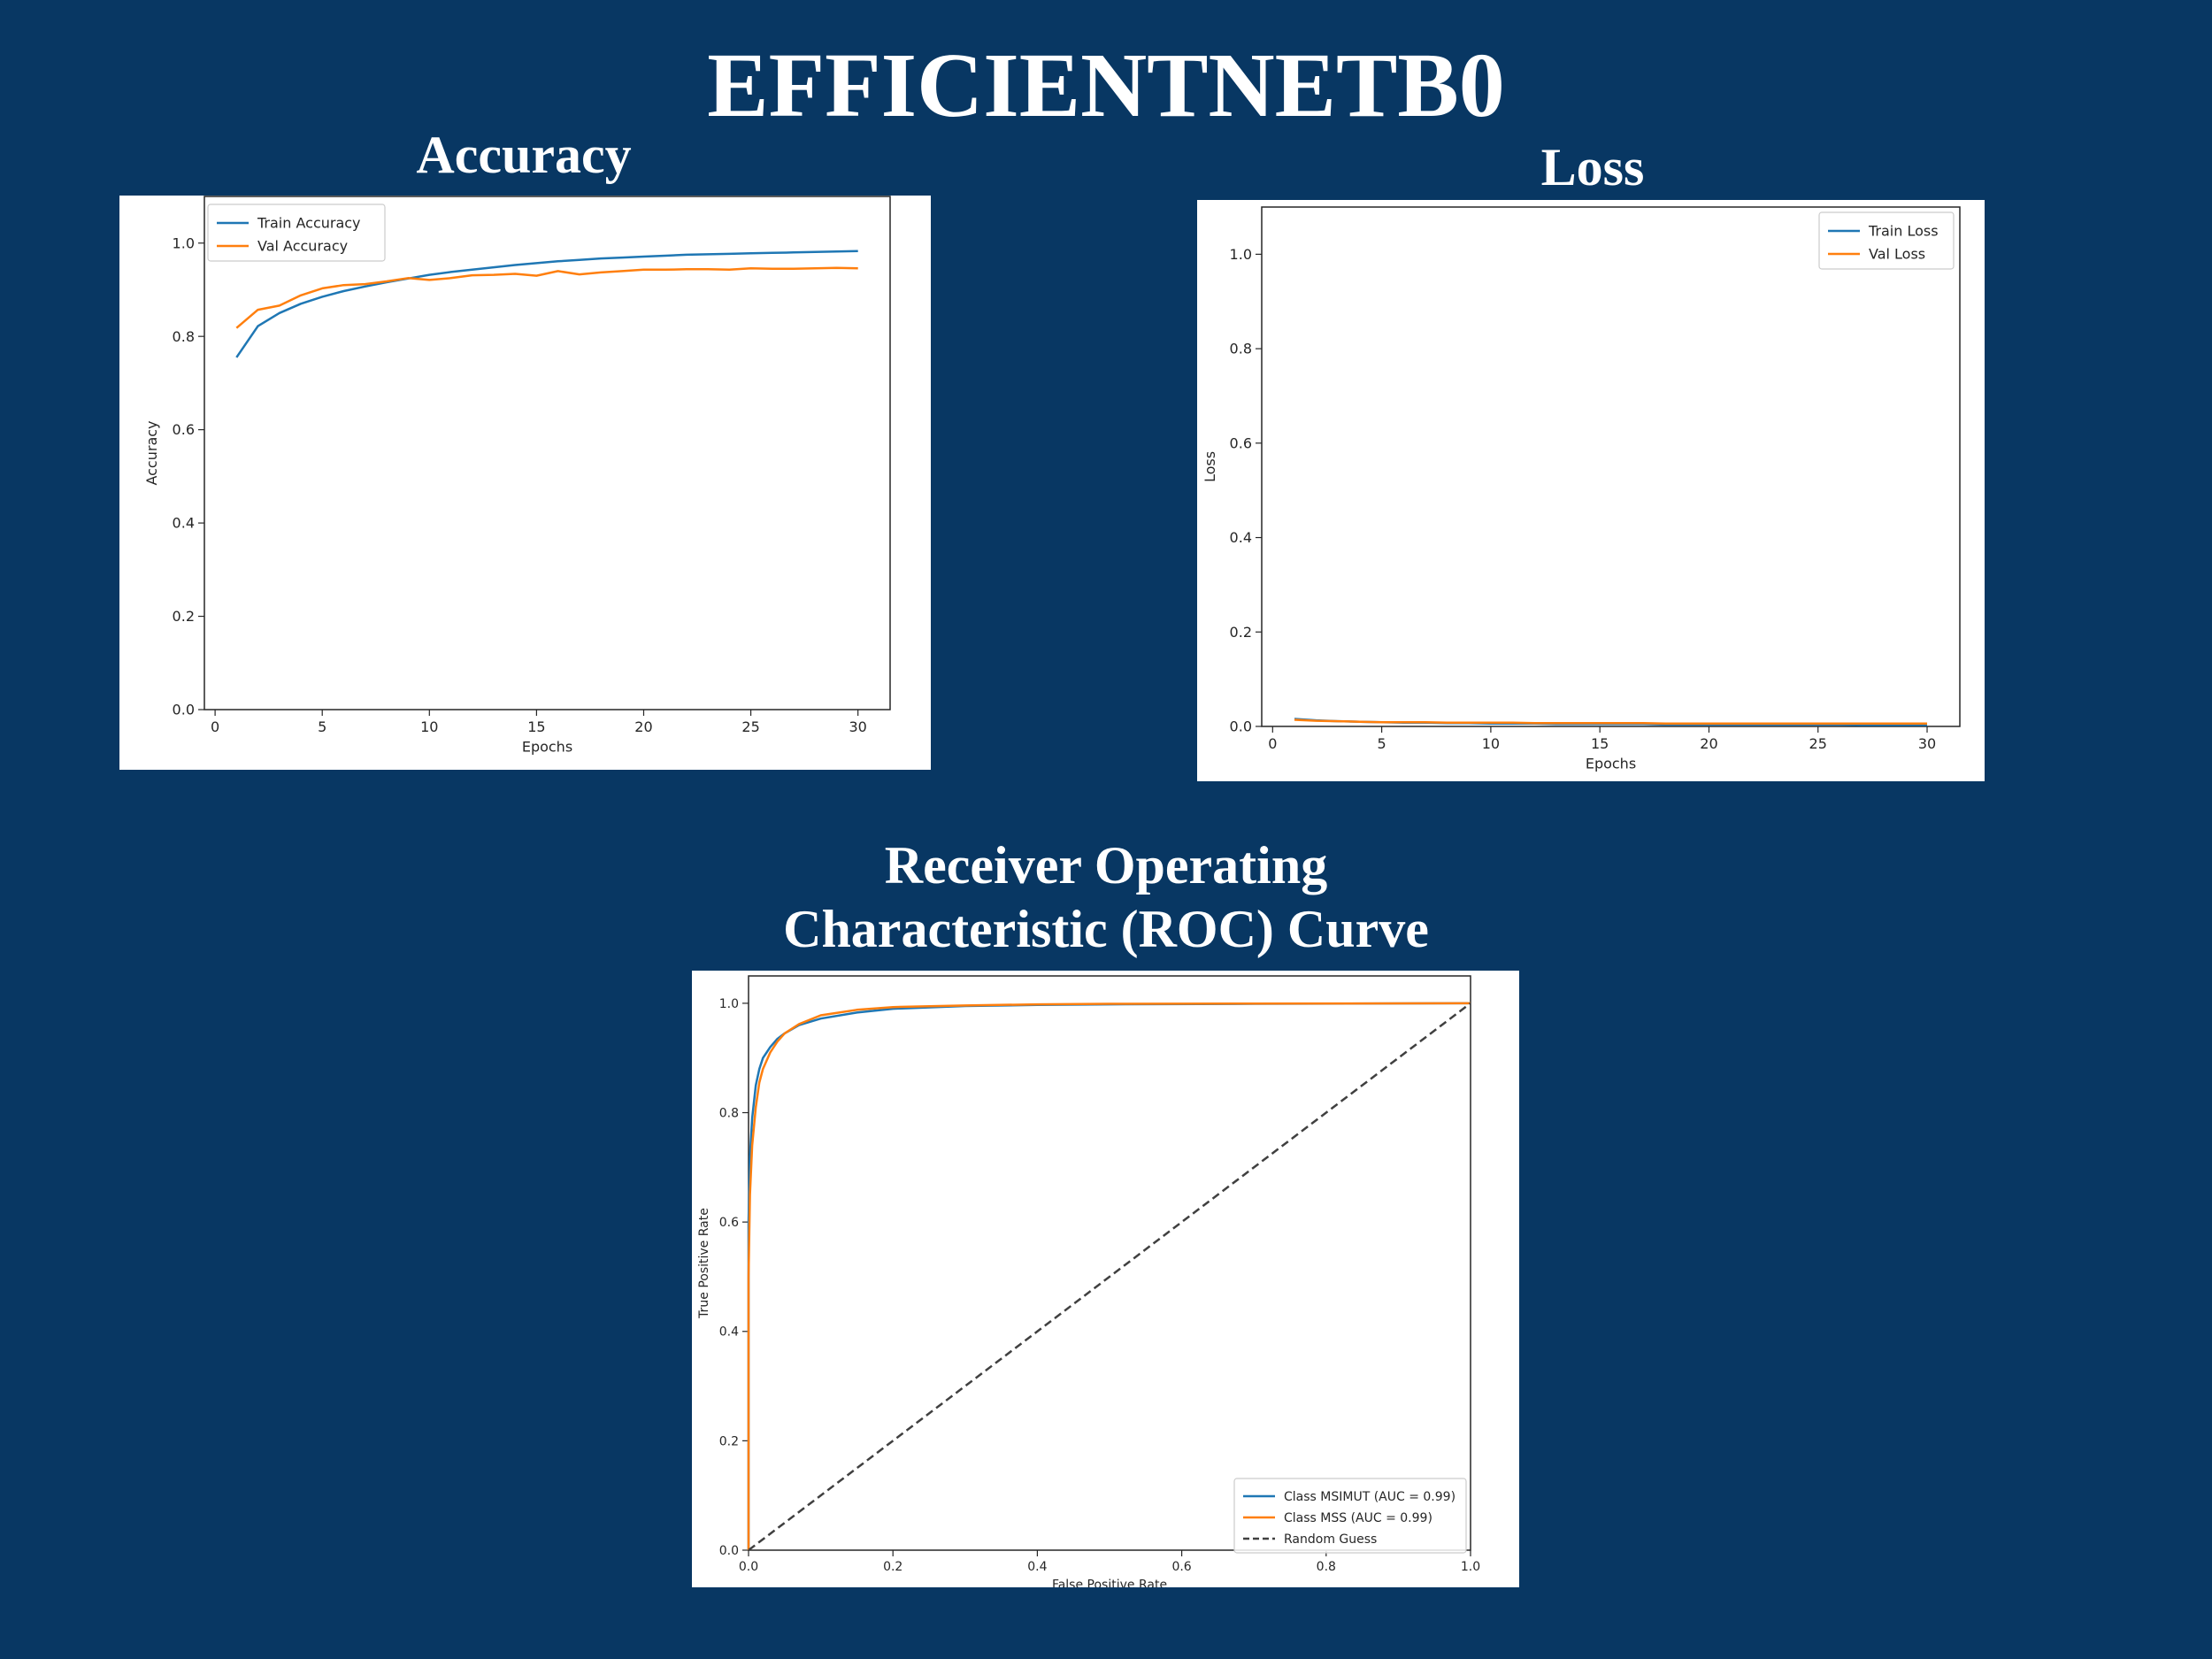 The image size is (2212, 1659). I want to click on loss-series-val-loss, so click(1611, 722).